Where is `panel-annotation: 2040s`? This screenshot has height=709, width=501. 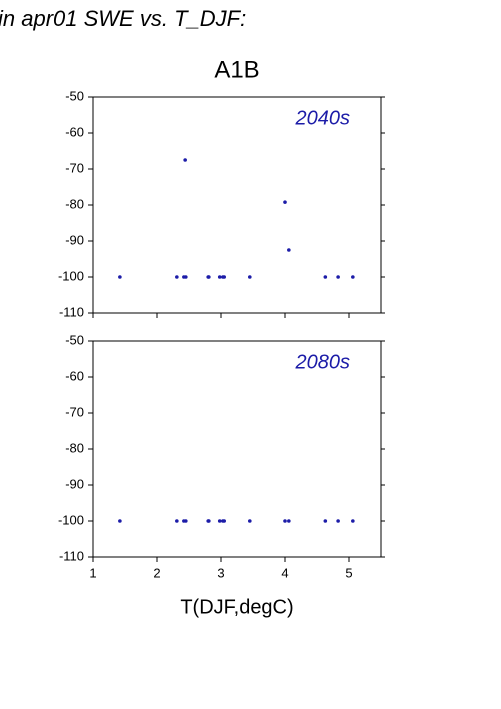 panel-annotation: 2040s is located at coordinates (323, 118).